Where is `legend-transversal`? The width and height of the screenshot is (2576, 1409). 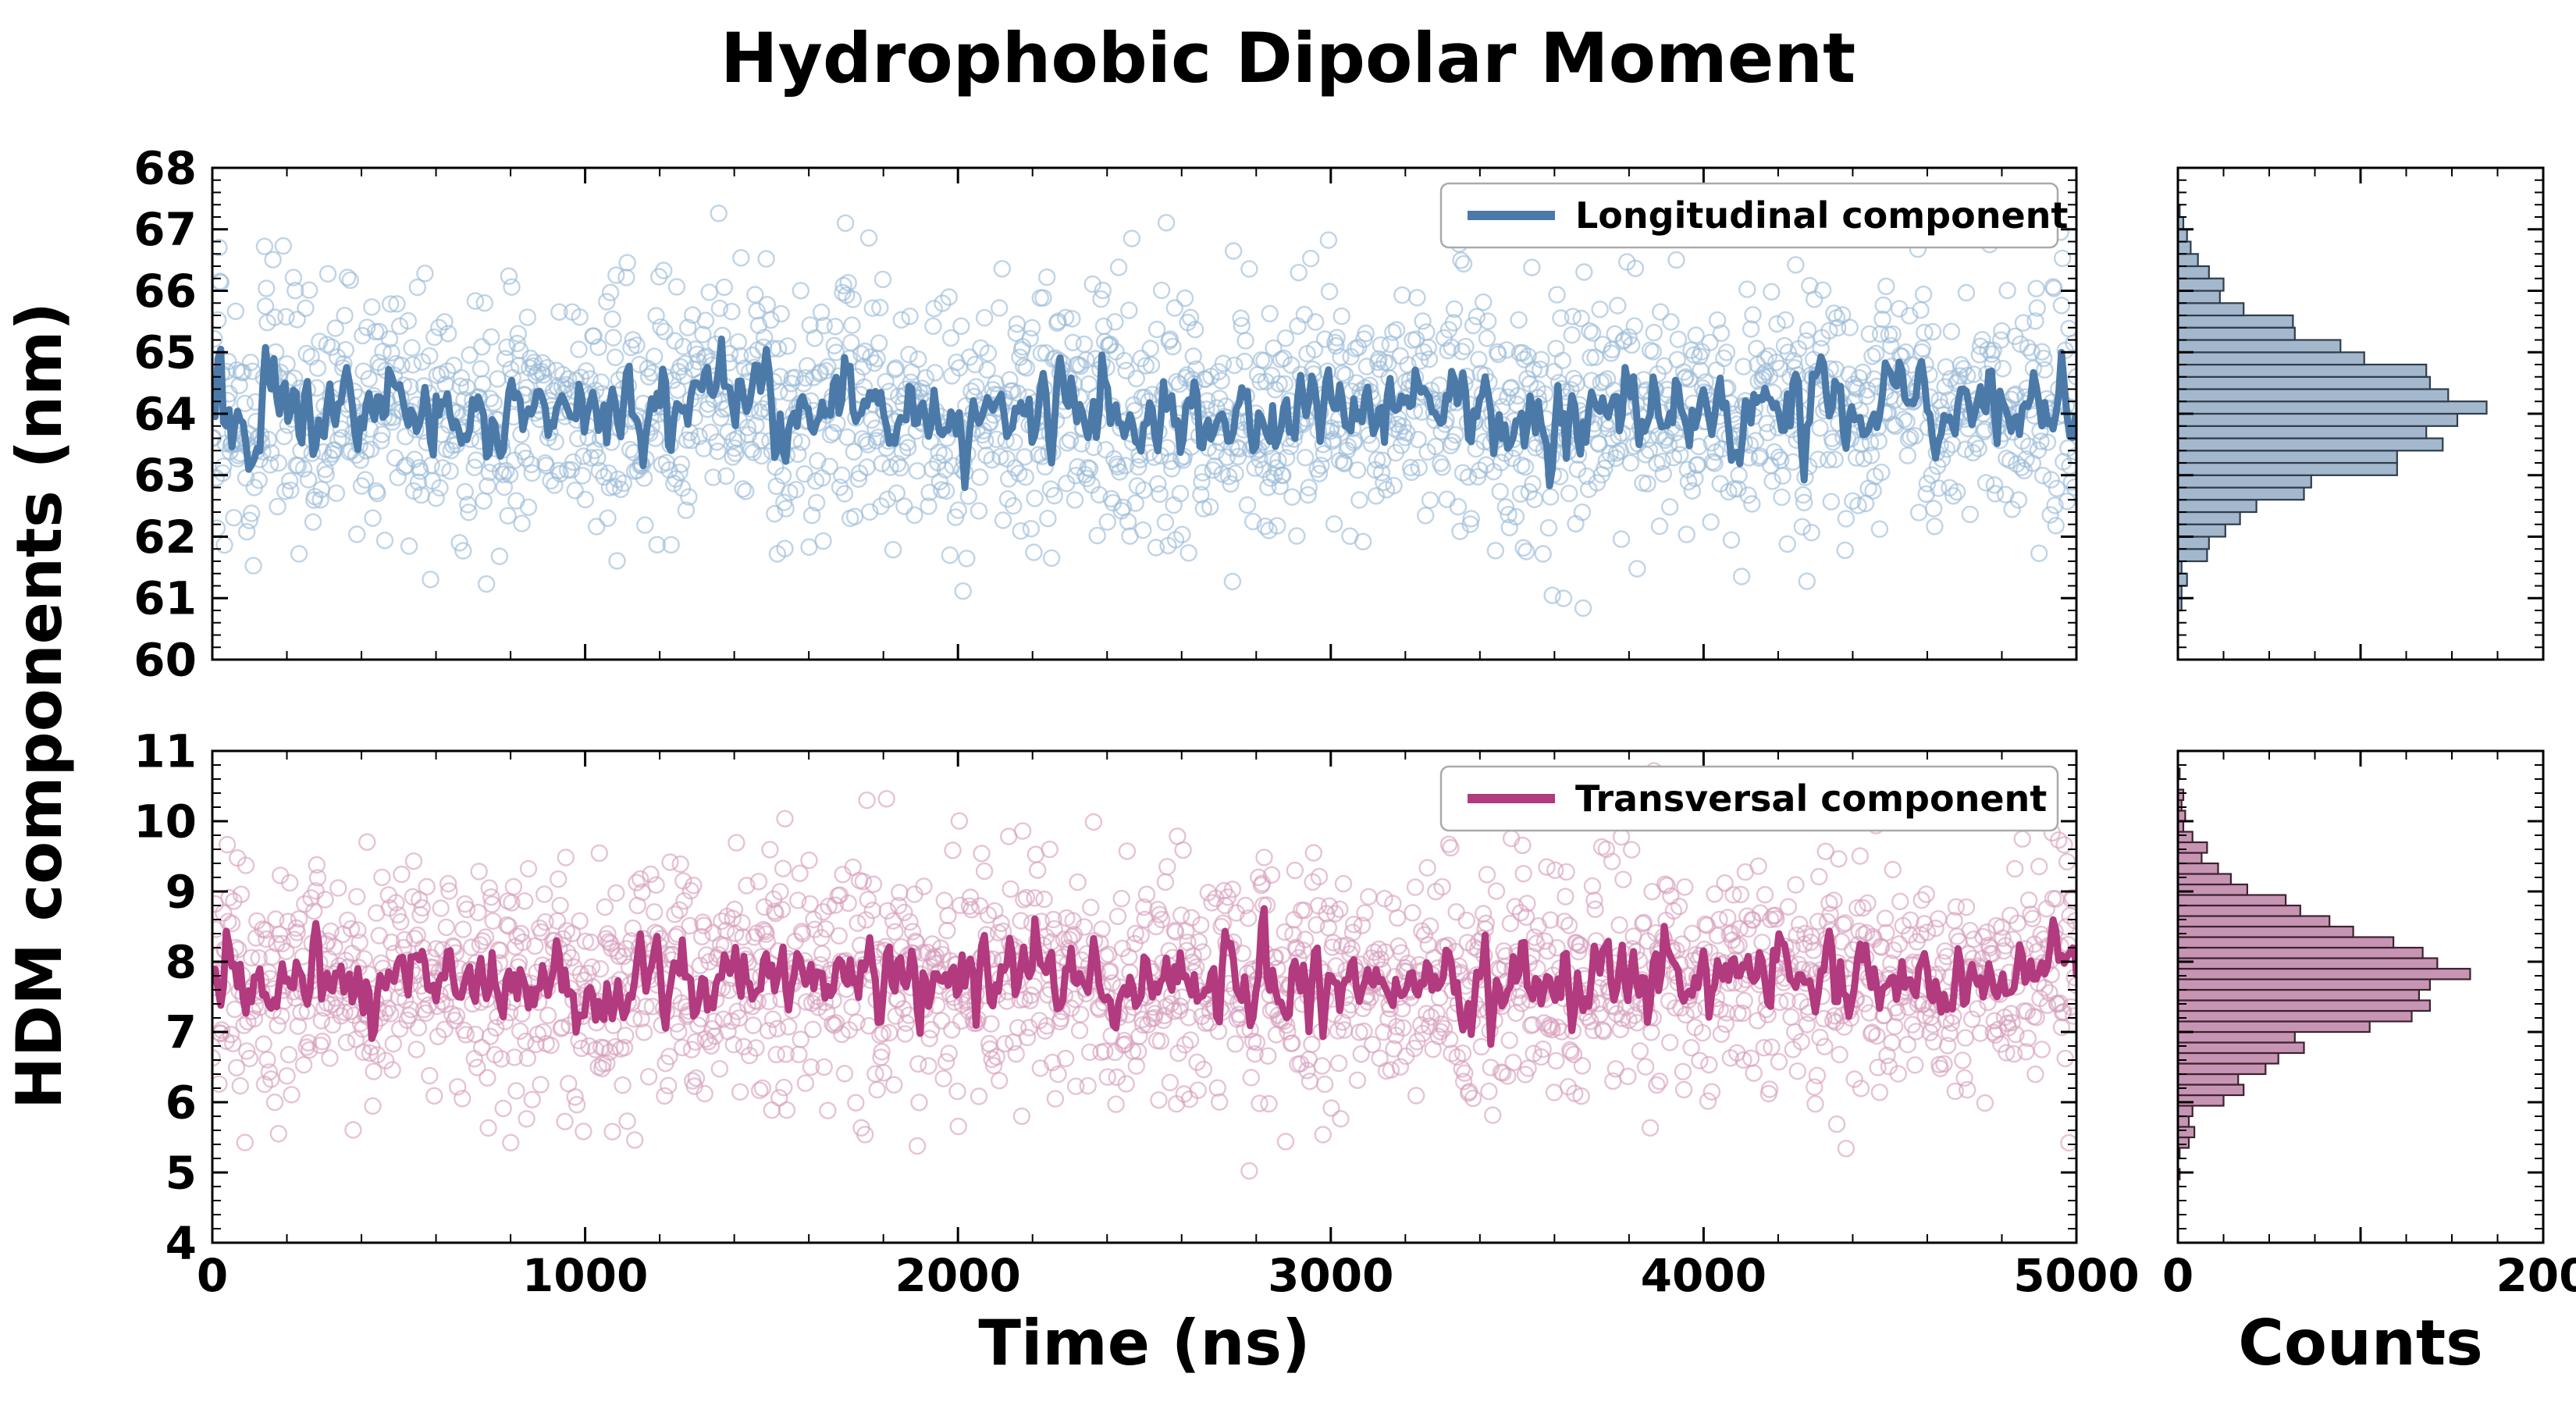
legend-transversal is located at coordinates (1749, 798).